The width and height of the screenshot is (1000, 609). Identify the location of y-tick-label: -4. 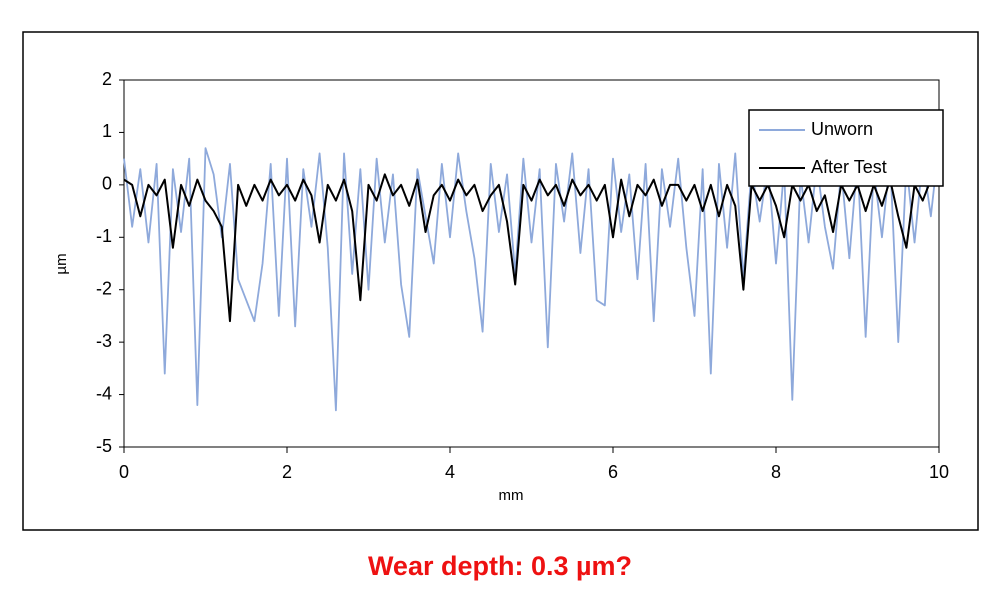
(104, 393).